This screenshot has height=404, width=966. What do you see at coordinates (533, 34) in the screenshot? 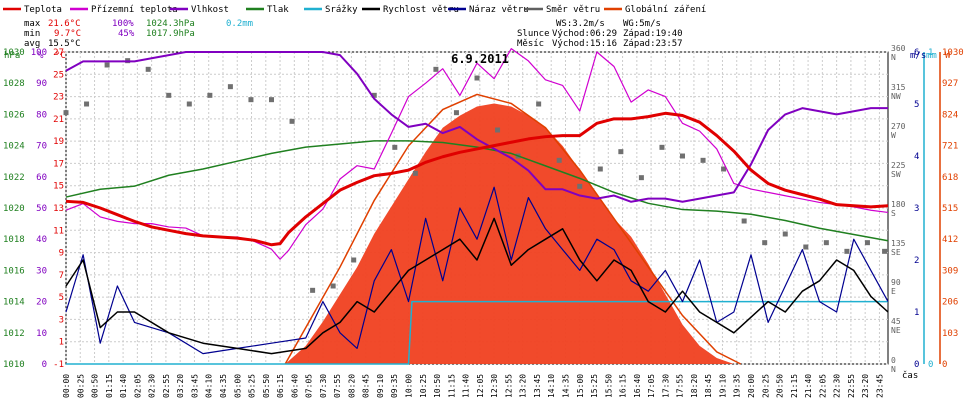
I see `info-slunce-label: Slunce` at bounding box center [533, 34].